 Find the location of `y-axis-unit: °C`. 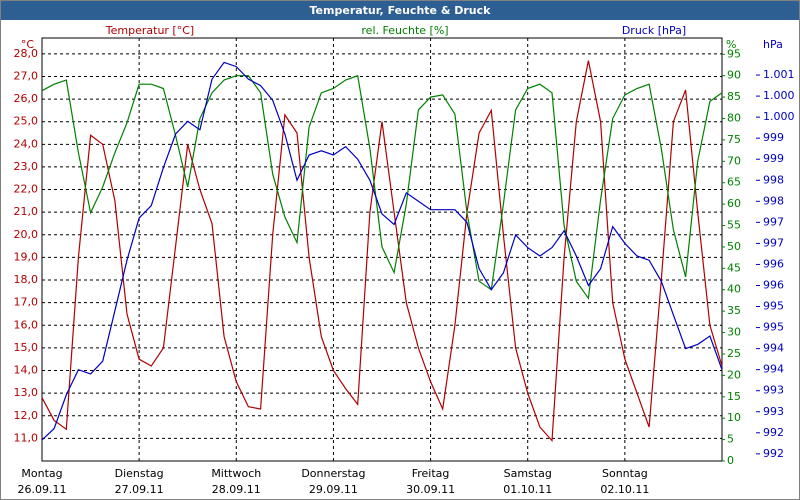

y-axis-unit: °C is located at coordinates (28, 44).